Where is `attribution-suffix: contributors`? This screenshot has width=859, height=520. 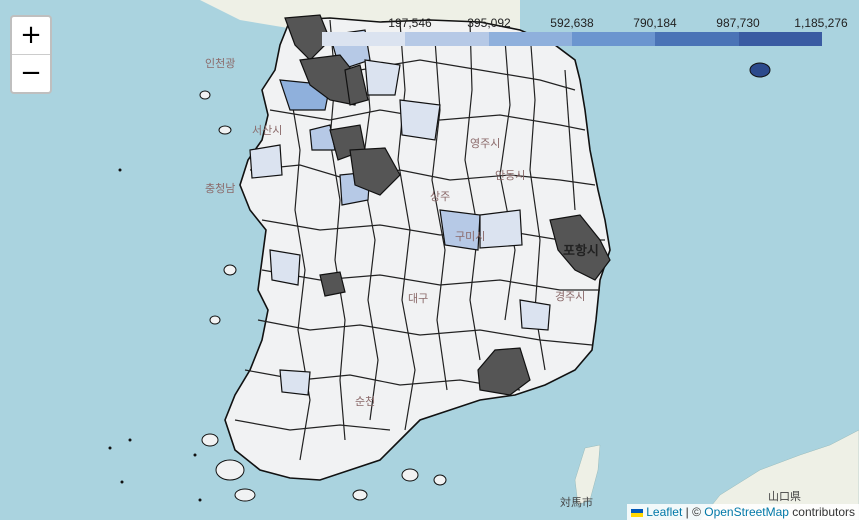 attribution-suffix: contributors is located at coordinates (821, 512).